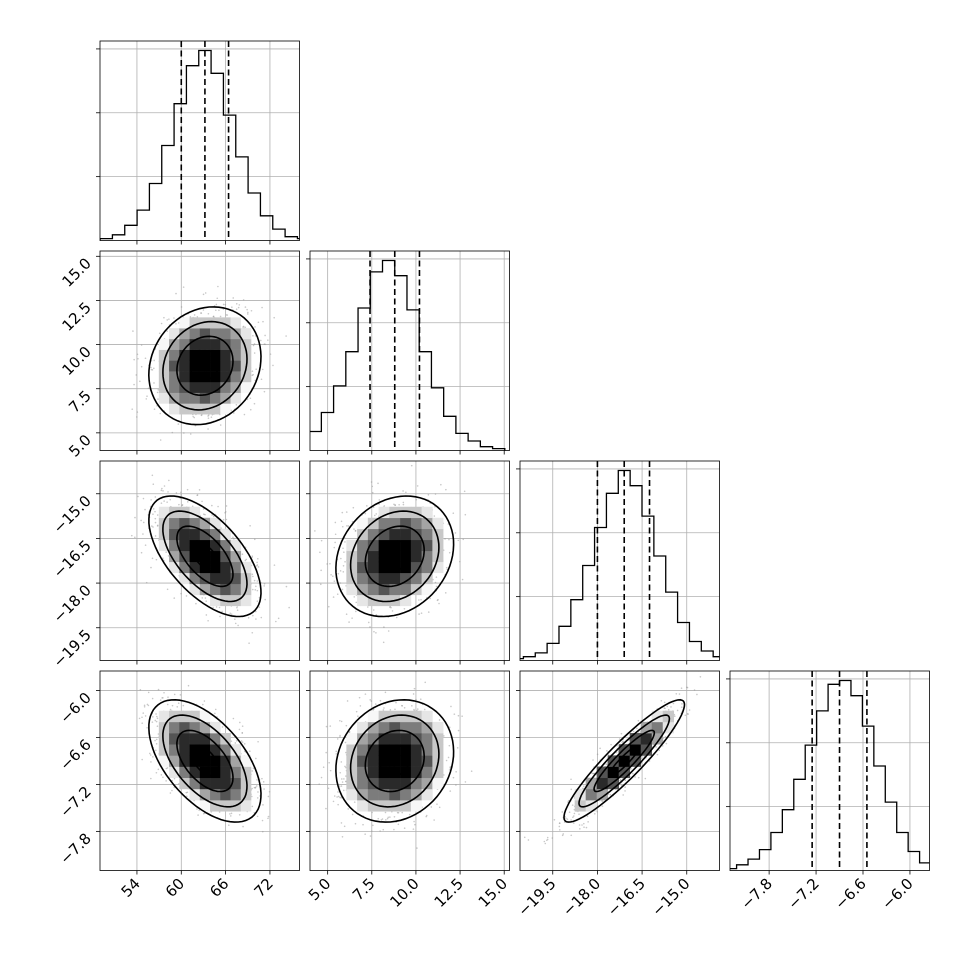 This screenshot has width=970, height=970. Describe the element at coordinates (75, 848) in the screenshot. I see `y-tick-label: −7.8` at that location.